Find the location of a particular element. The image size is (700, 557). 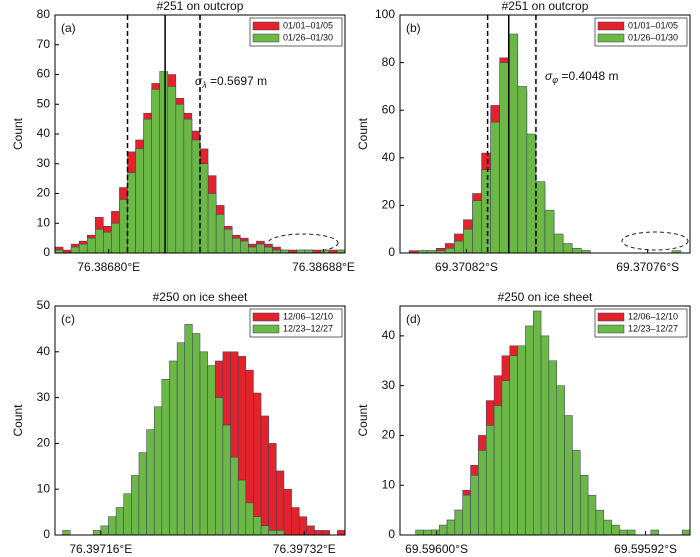

panel-label: (d) is located at coordinates (413, 319).